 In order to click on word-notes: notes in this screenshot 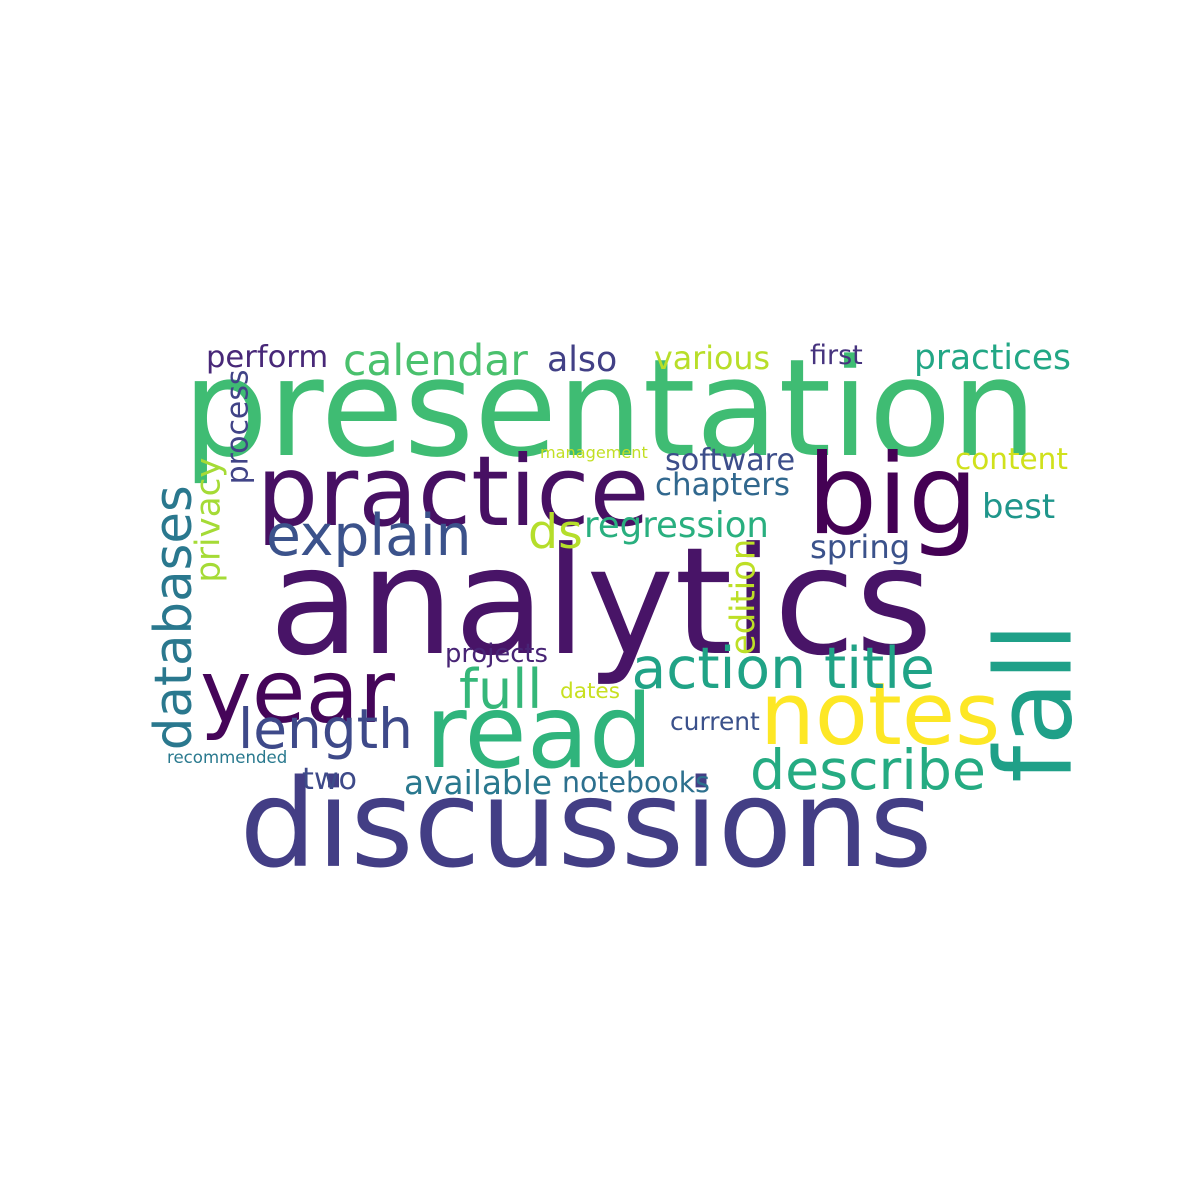, I will do `click(880, 715)`.